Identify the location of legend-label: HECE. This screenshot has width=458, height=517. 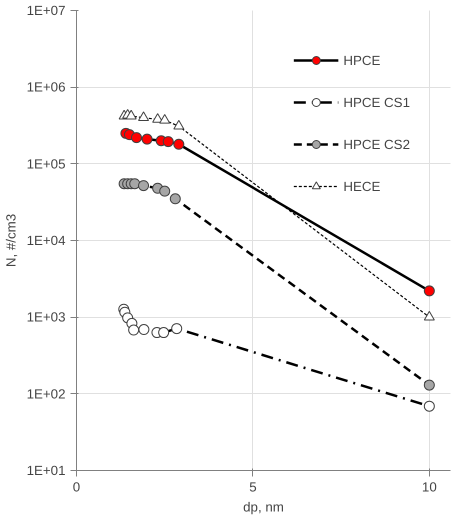
(361, 186).